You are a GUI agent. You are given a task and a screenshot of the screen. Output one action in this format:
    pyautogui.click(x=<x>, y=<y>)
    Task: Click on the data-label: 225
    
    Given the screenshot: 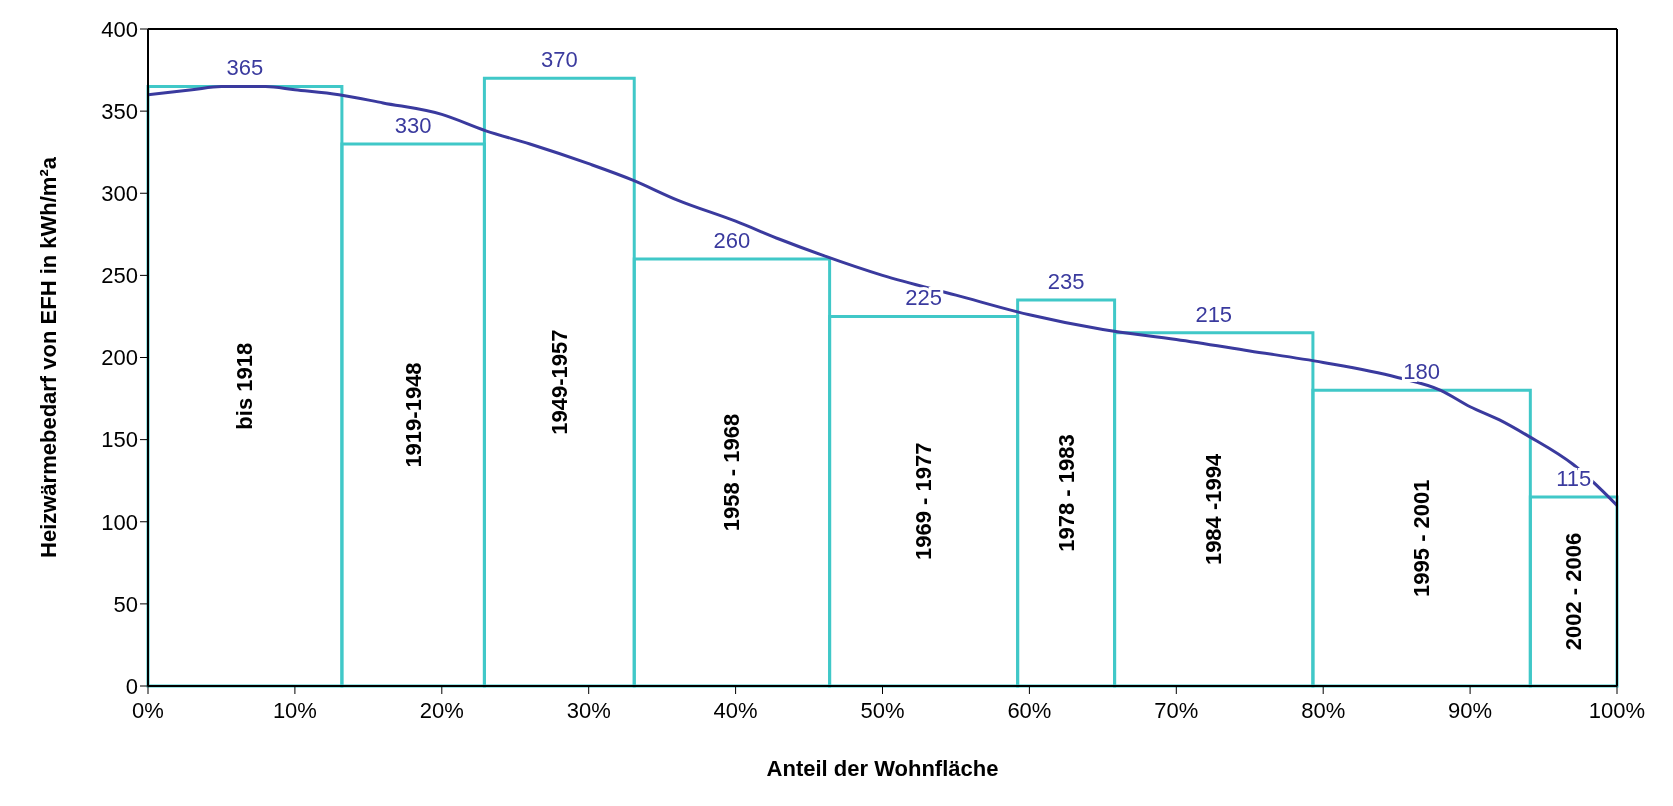 What is the action you would take?
    pyautogui.click(x=923, y=298)
    